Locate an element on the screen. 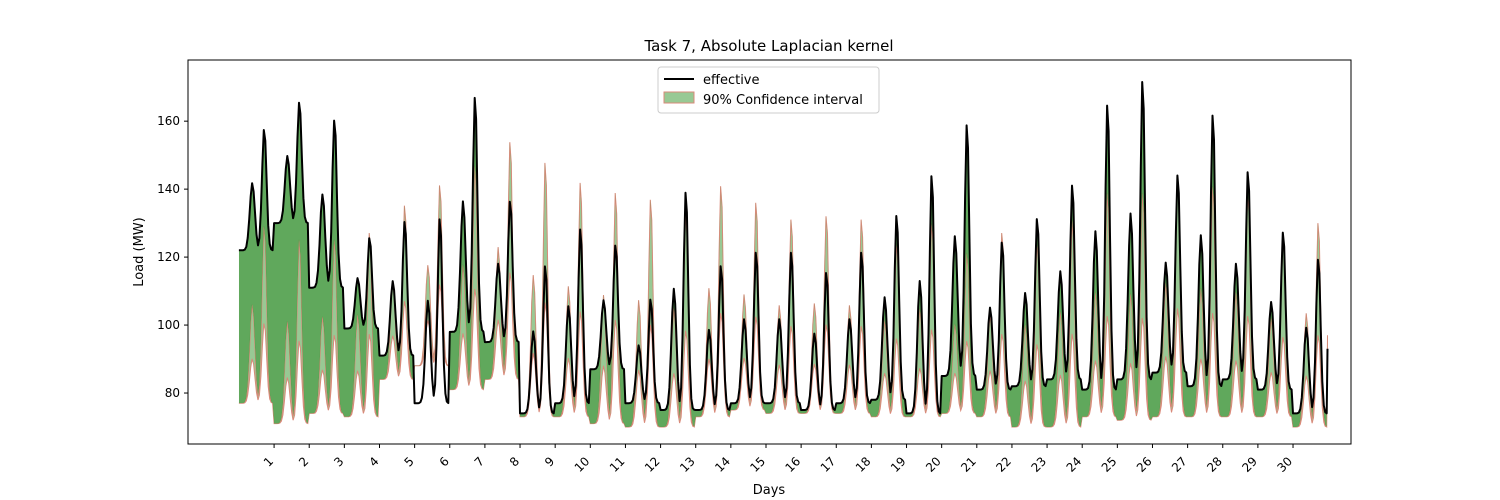 This screenshot has height=500, width=1500. y-axis: 80 100 120 140 160 is located at coordinates (172, 257).